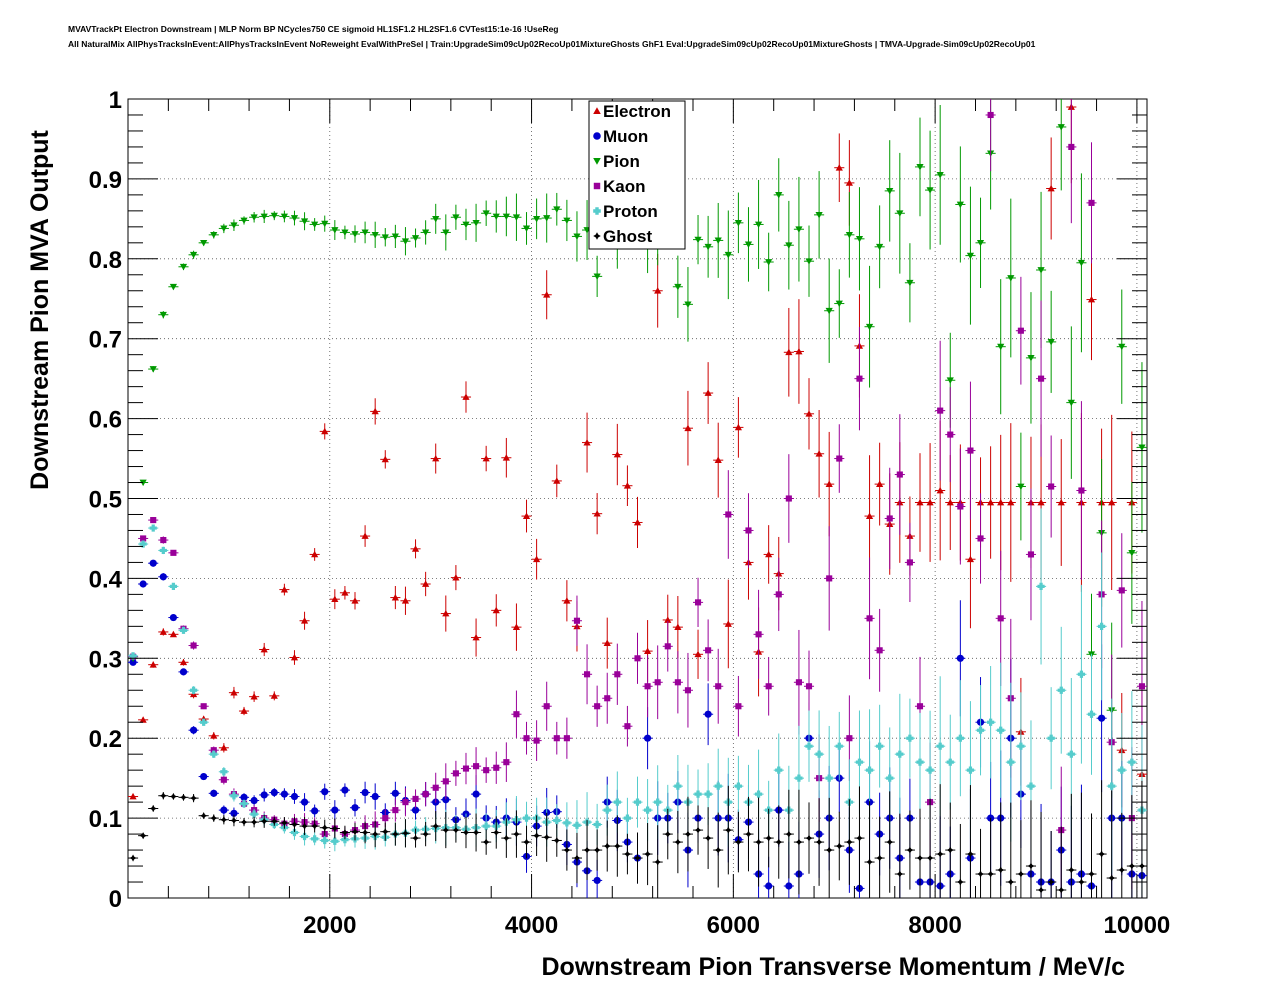  Describe the element at coordinates (40, 309) in the screenshot. I see `y-axis-title: Downstream Pion MVA Output` at that location.